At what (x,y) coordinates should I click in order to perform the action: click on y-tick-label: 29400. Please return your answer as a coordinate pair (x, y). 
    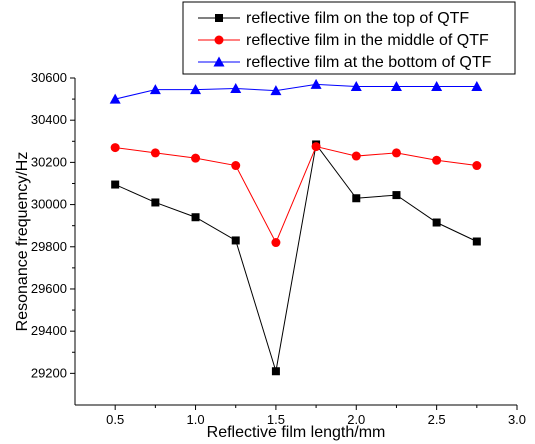
    Looking at the image, I should click on (49, 330).